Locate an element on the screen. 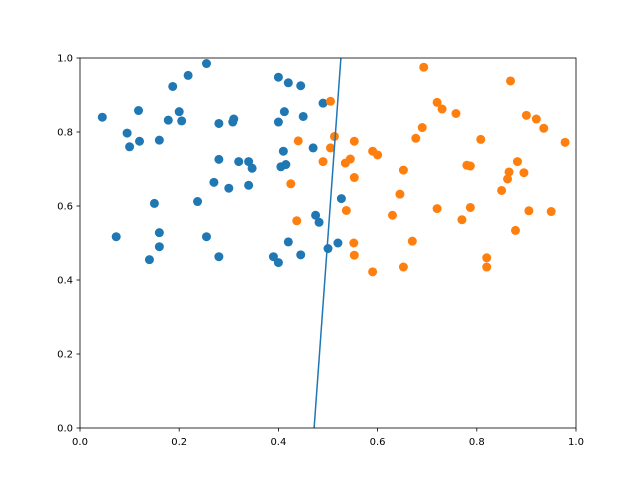 Image resolution: width=640 pixels, height=480 pixels. y-tick-label: 0.2 is located at coordinates (65, 355).